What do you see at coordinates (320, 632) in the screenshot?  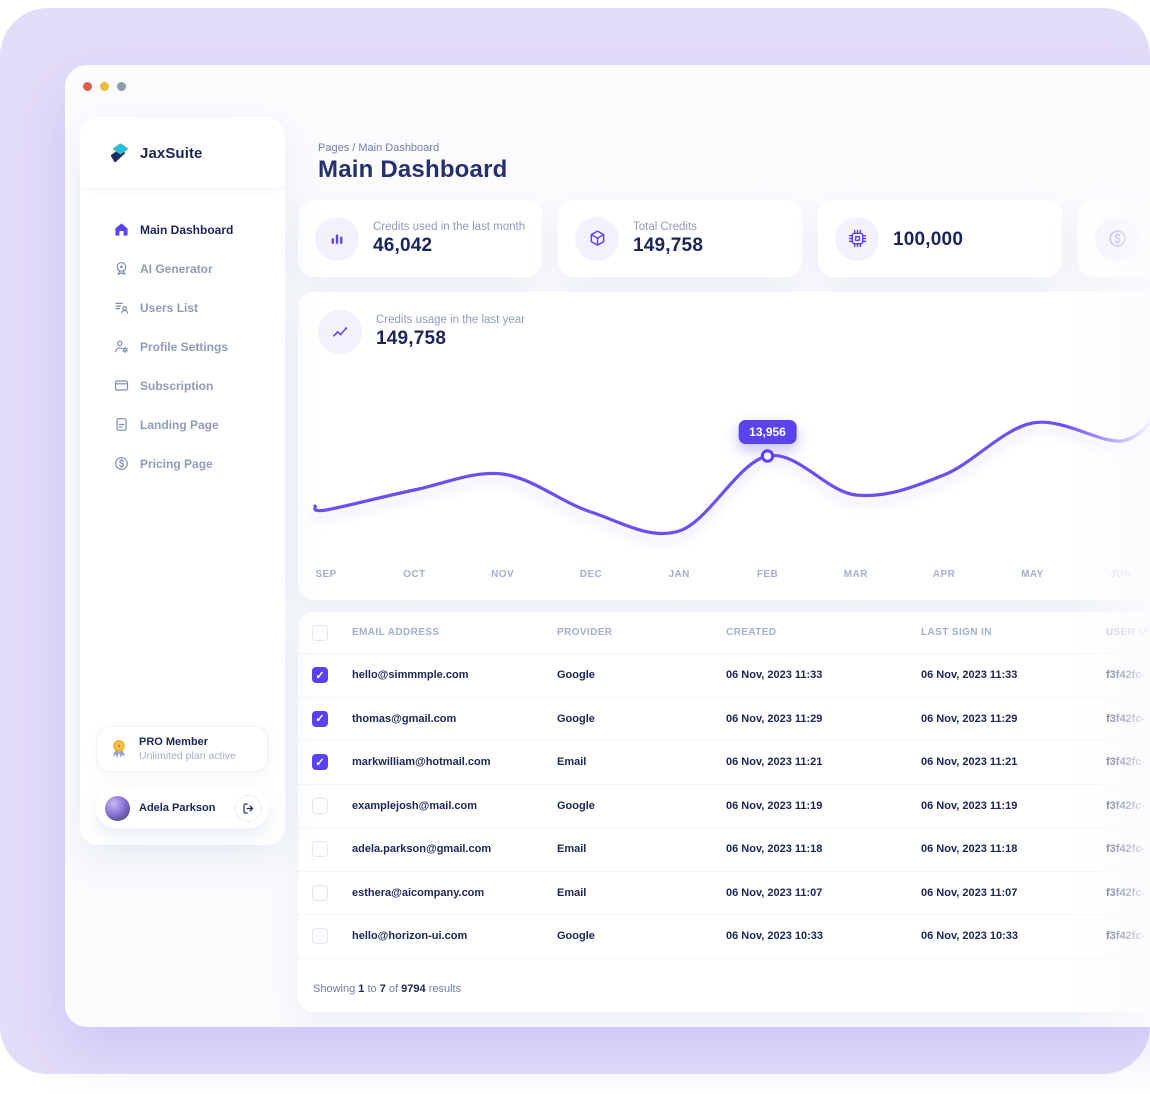 I see `select-all-checkbox` at bounding box center [320, 632].